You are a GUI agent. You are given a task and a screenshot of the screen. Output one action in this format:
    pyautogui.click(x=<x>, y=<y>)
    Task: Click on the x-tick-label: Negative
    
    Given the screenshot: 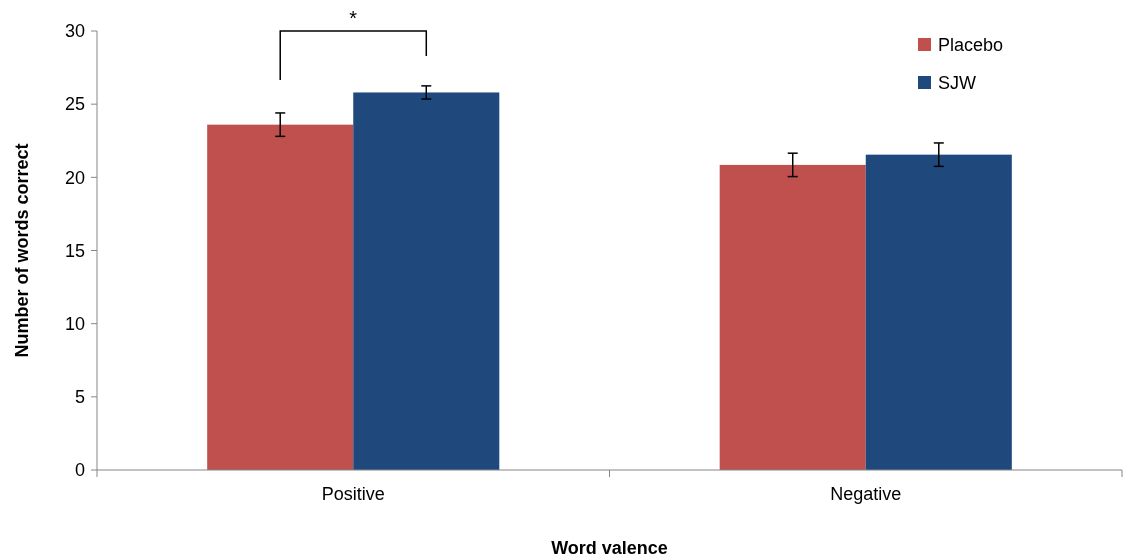 What is the action you would take?
    pyautogui.click(x=866, y=494)
    